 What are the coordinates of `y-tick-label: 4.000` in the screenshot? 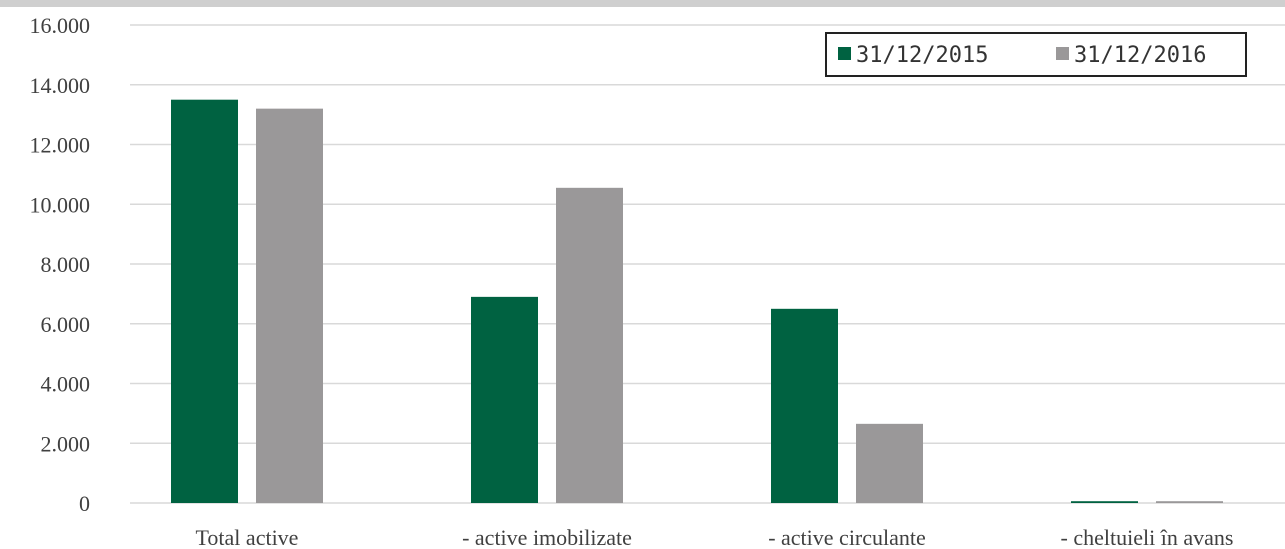 It's located at (66, 384).